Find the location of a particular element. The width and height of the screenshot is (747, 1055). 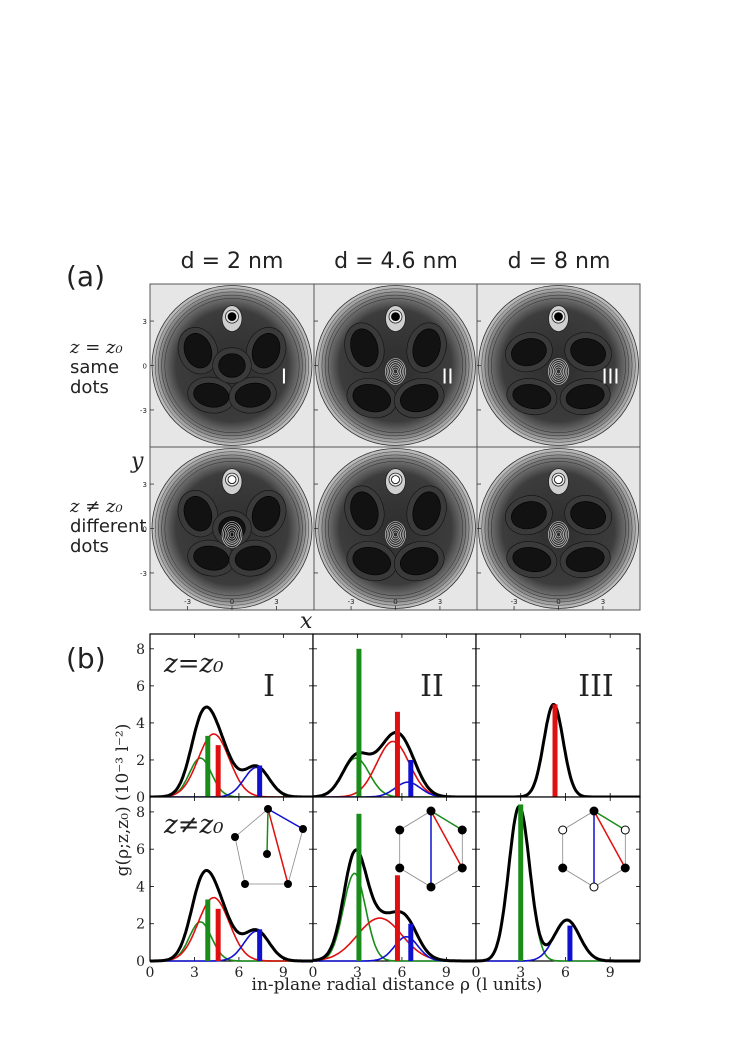

density-map-2-3: -3 0 3 is located at coordinates (558, 528).